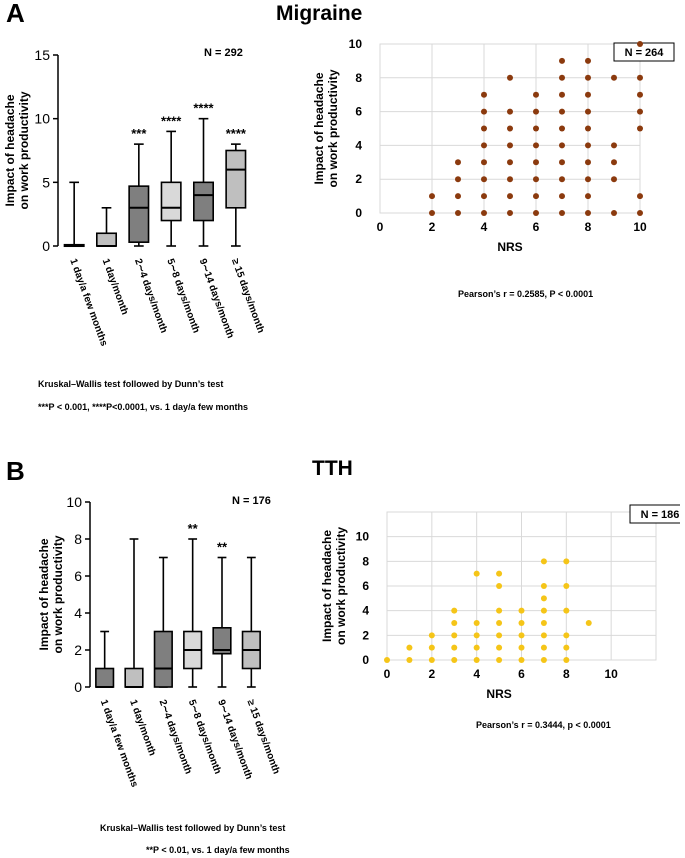 The image size is (685, 858). I want to click on category-label: ≥ 15 days/month, so click(247, 295).